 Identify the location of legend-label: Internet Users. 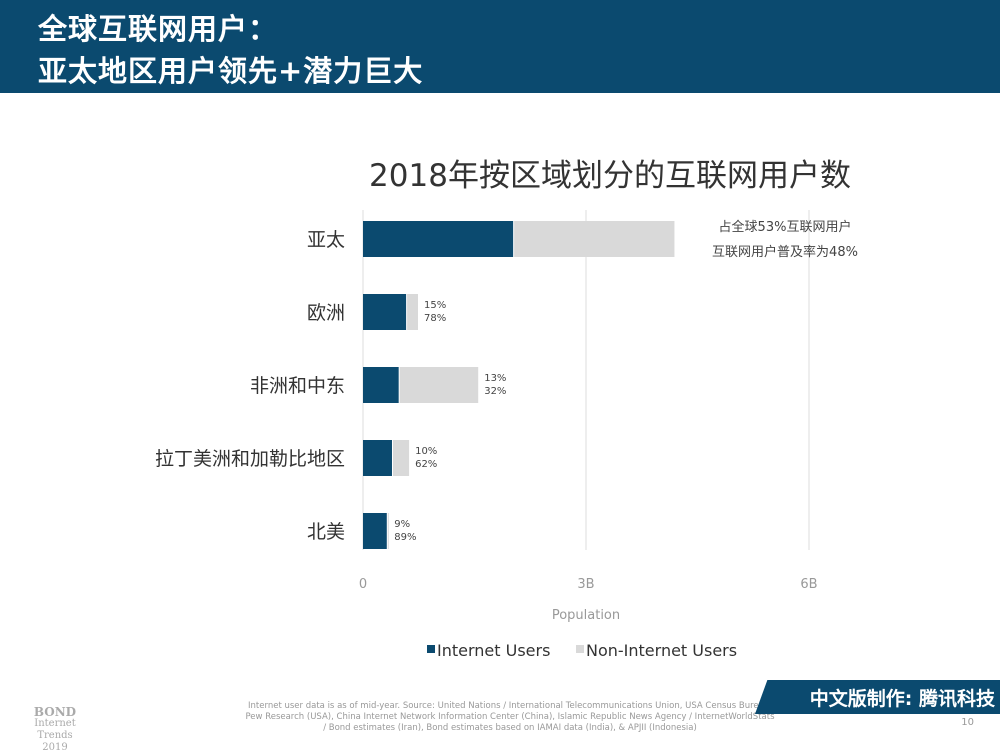
(493, 650).